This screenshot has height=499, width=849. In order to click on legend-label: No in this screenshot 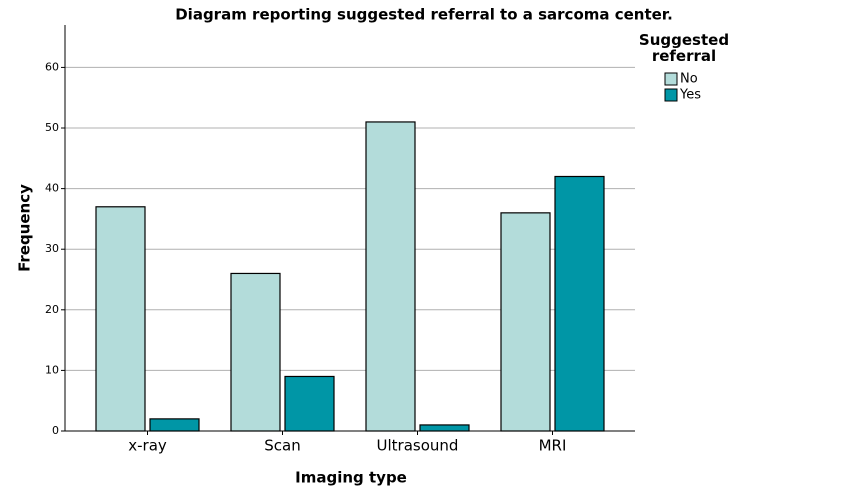, I will do `click(689, 79)`.